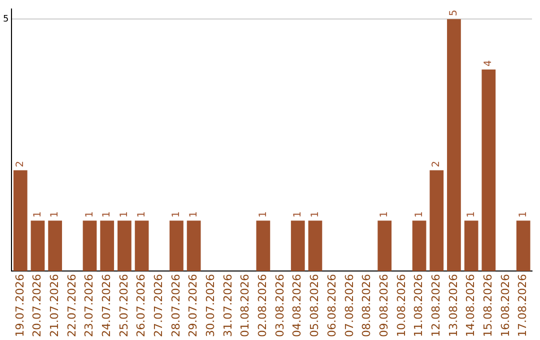 This screenshot has height=340, width=540. What do you see at coordinates (158, 306) in the screenshot?
I see `x-tick-label: 27.07.2026` at bounding box center [158, 306].